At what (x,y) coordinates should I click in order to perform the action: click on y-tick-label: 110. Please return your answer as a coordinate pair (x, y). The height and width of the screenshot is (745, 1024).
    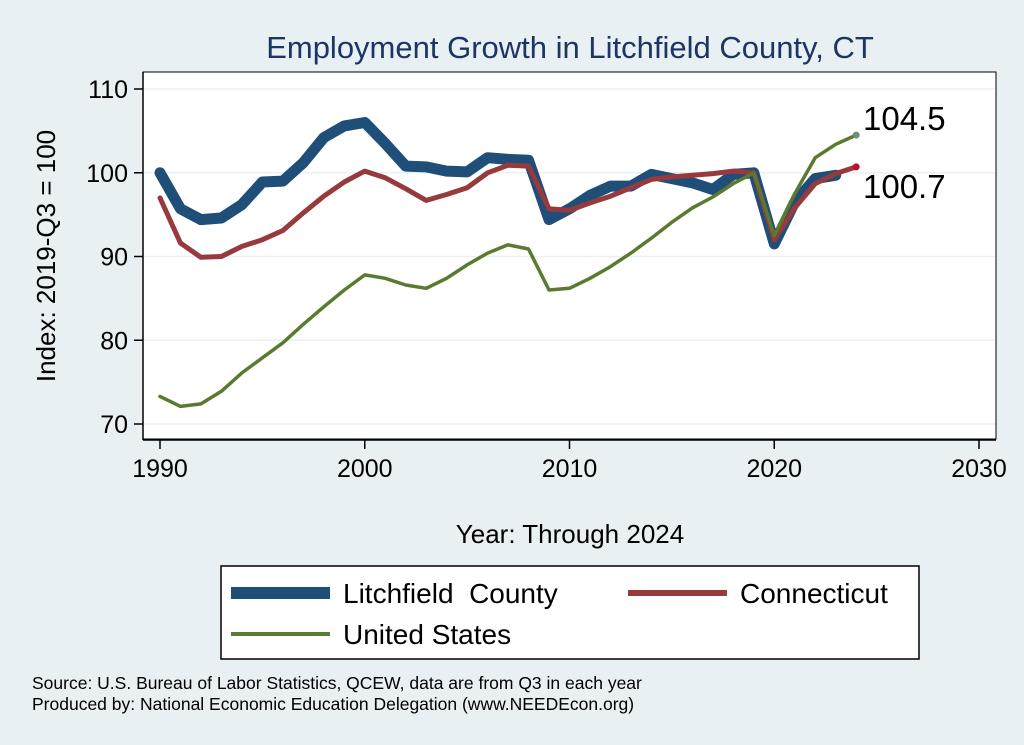
    Looking at the image, I should click on (108, 90).